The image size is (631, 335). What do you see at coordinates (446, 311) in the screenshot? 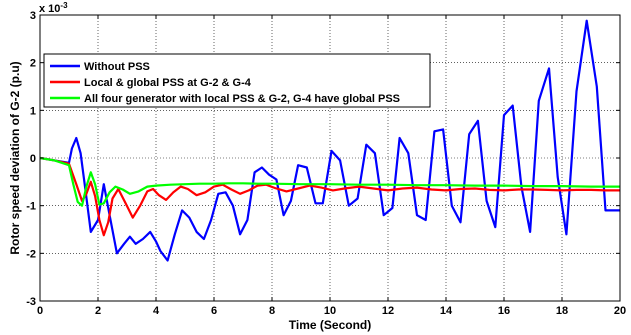
I see `x-tick-label: 14` at bounding box center [446, 311].